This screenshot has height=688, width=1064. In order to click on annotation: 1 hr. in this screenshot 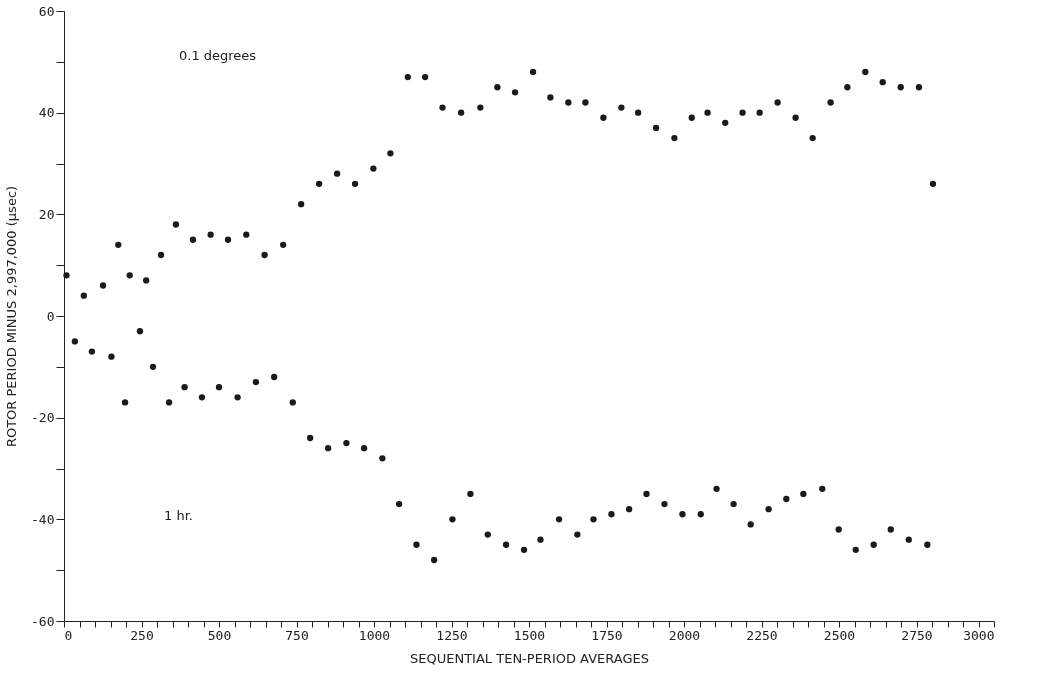, I will do `click(178, 515)`.